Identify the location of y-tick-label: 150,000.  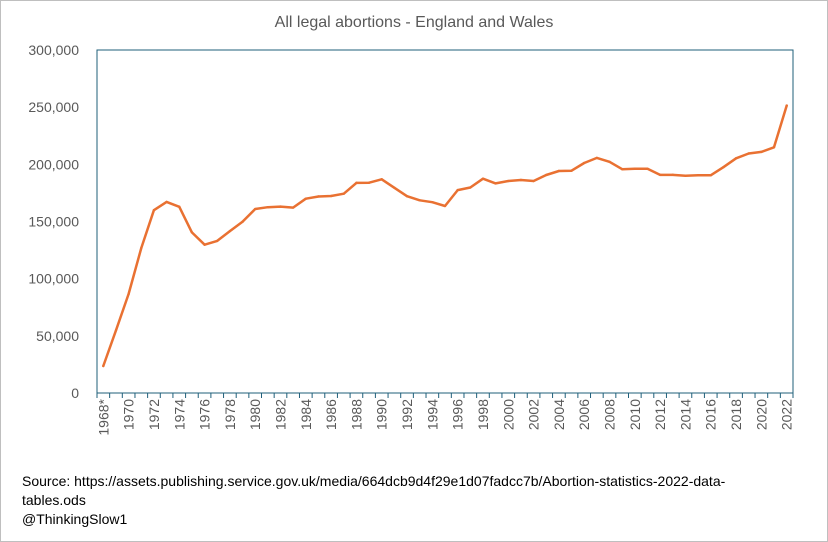
(53, 222).